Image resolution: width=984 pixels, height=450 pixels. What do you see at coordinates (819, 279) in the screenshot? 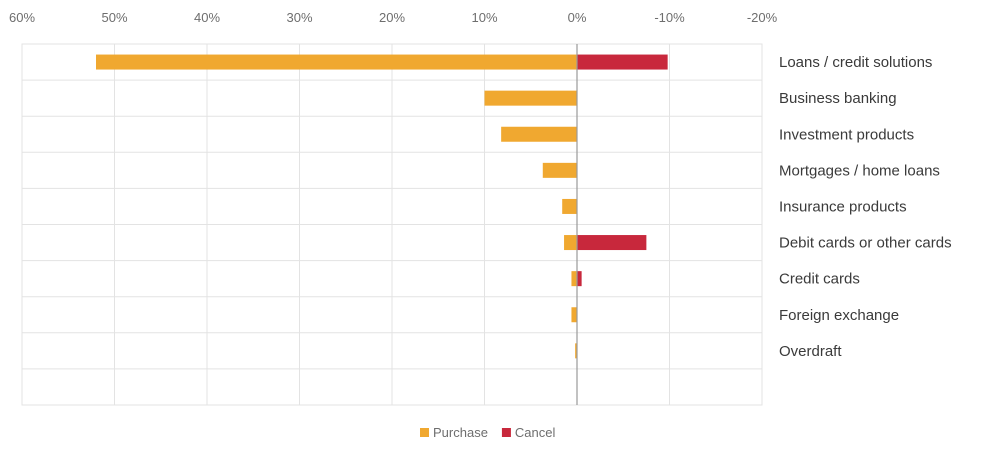
I see `category-label: Credit cards` at bounding box center [819, 279].